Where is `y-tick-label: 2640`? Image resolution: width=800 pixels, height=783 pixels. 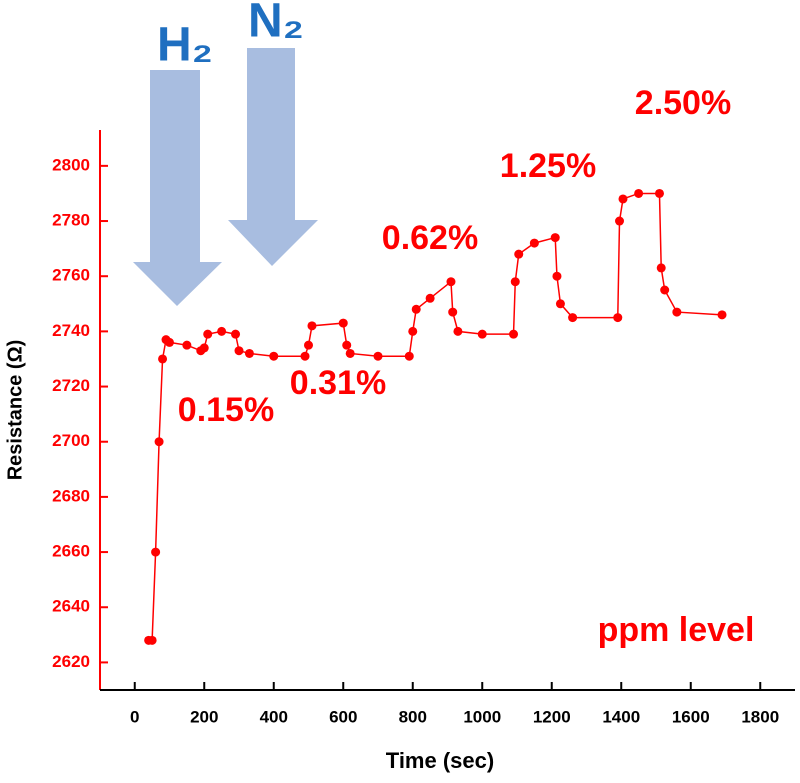 y-tick-label: 2640 is located at coordinates (71, 606).